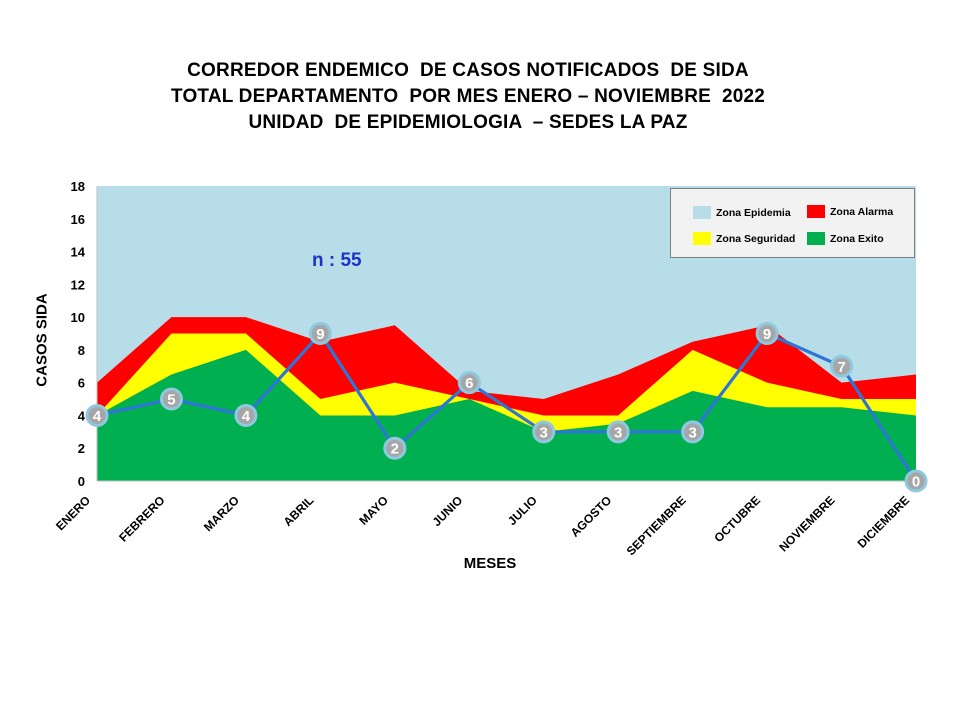 The width and height of the screenshot is (960, 720). Describe the element at coordinates (490, 563) in the screenshot. I see `x-axis-label: MESES` at that location.